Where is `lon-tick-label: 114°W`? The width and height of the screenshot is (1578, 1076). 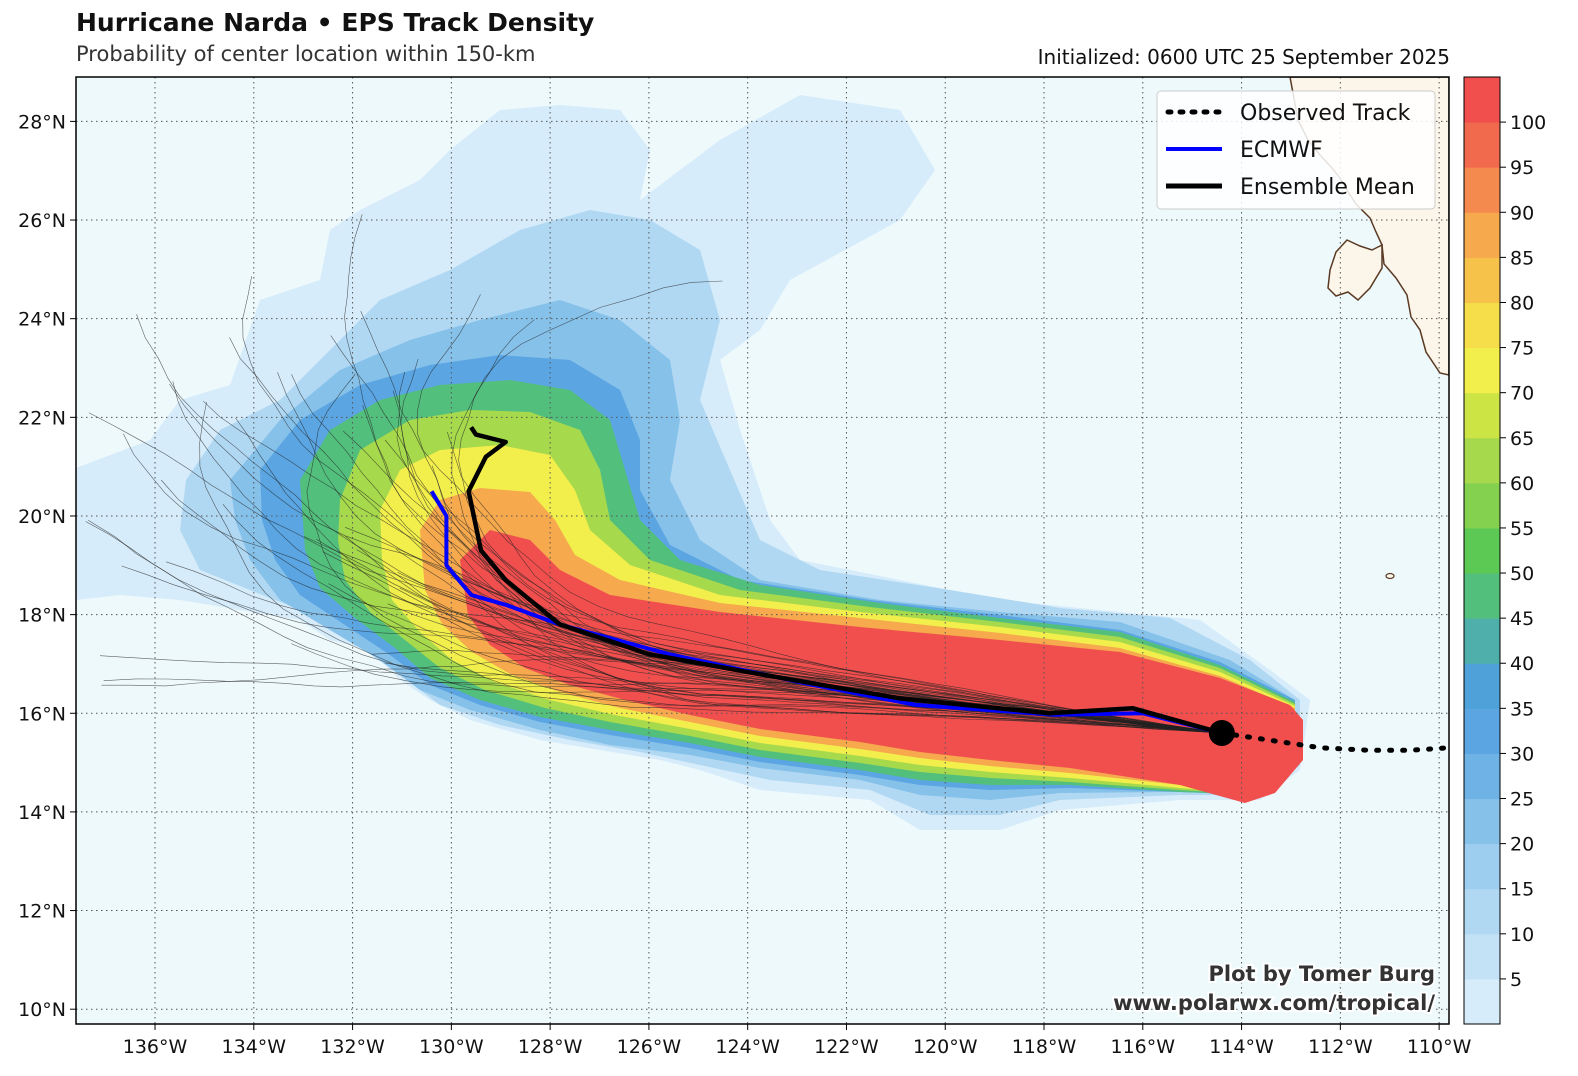
lon-tick-label: 114°W is located at coordinates (1241, 1047).